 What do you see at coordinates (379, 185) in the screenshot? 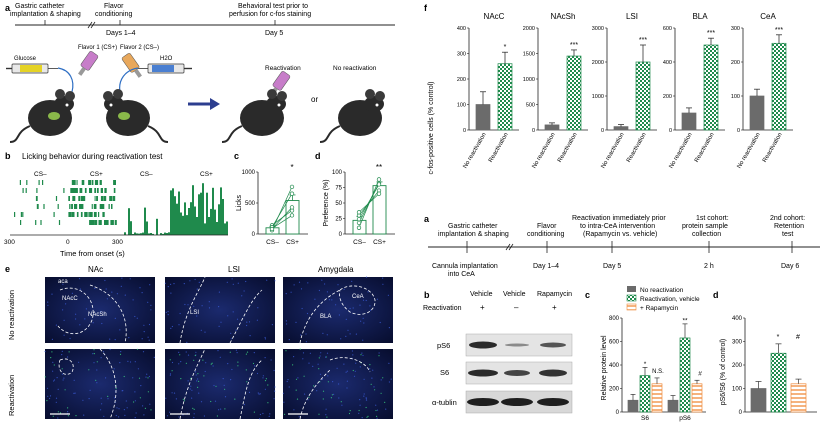
I see `data-point` at bounding box center [379, 185].